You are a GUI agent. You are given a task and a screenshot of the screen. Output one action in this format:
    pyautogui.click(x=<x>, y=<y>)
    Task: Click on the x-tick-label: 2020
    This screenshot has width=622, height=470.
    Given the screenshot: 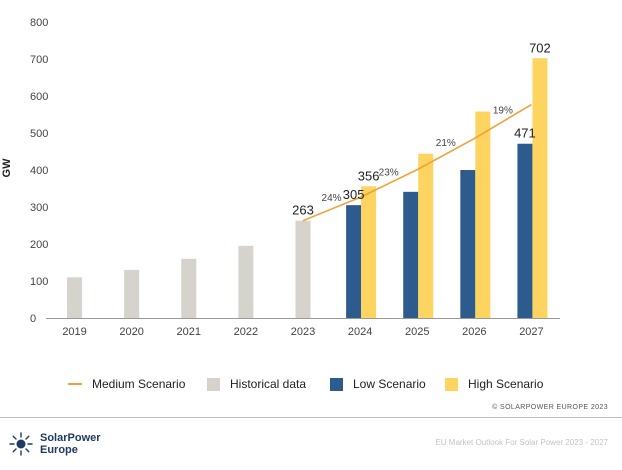 What is the action you would take?
    pyautogui.click(x=131, y=332)
    